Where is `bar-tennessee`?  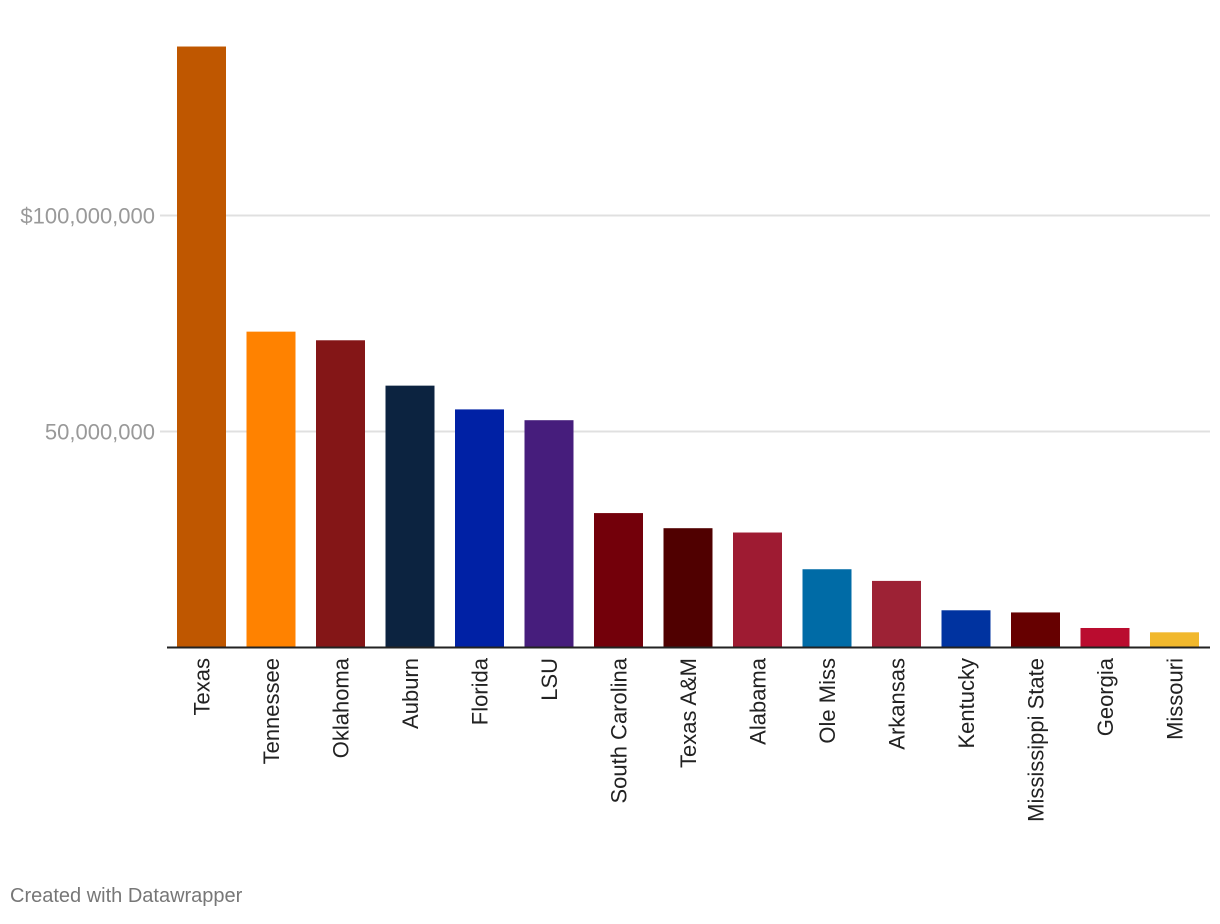
bar-tennessee is located at coordinates (271, 489).